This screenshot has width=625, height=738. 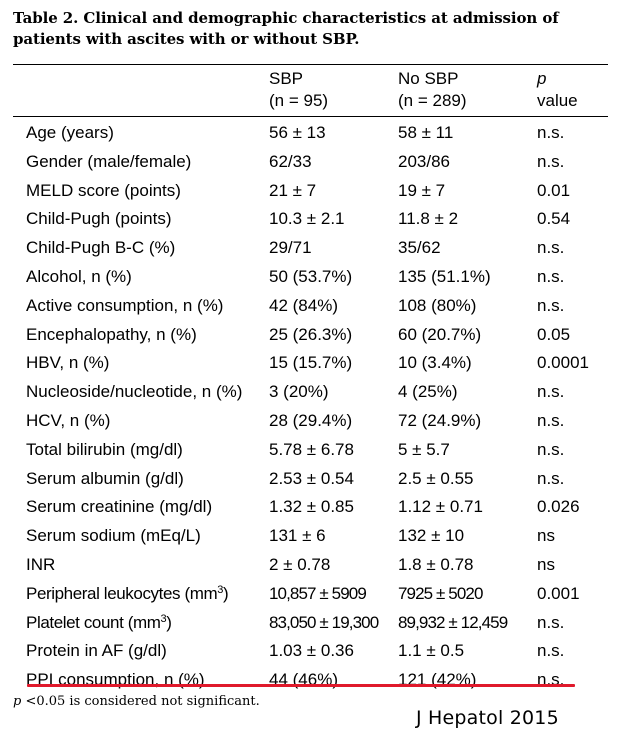 What do you see at coordinates (297, 132) in the screenshot?
I see `cell-sbp: 56 ± 13` at bounding box center [297, 132].